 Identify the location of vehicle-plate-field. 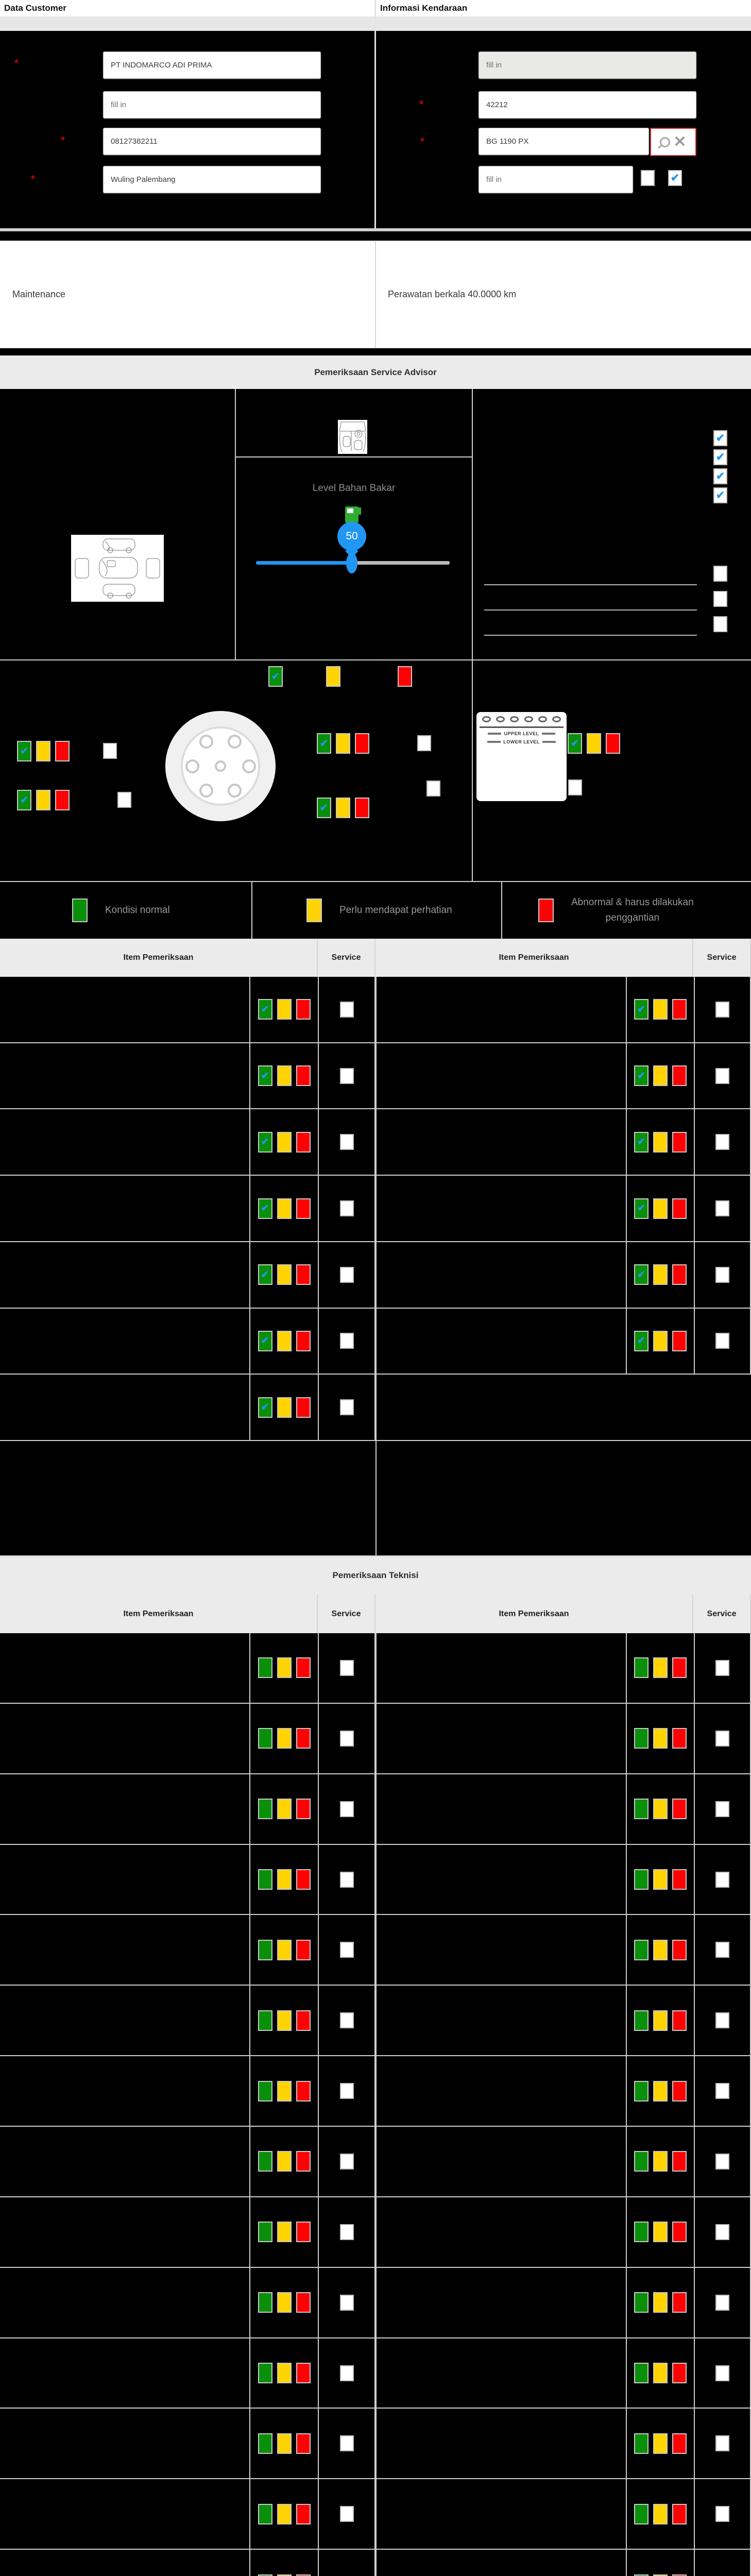
(564, 141).